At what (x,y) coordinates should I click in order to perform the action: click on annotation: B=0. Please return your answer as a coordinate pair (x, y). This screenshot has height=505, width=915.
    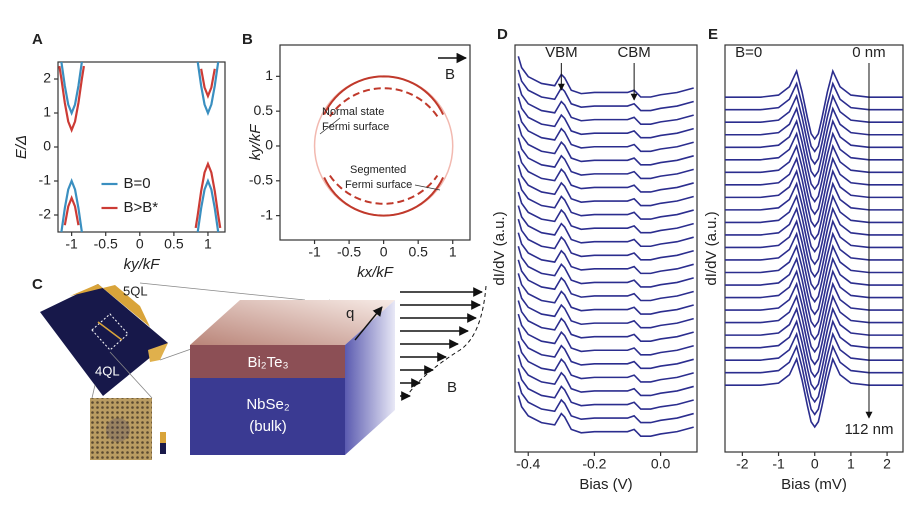
    Looking at the image, I should click on (748, 52).